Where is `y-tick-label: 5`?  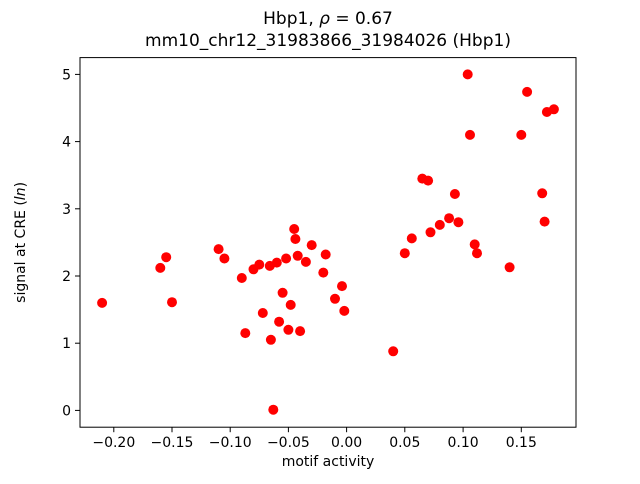
y-tick-label: 5 is located at coordinates (66, 75).